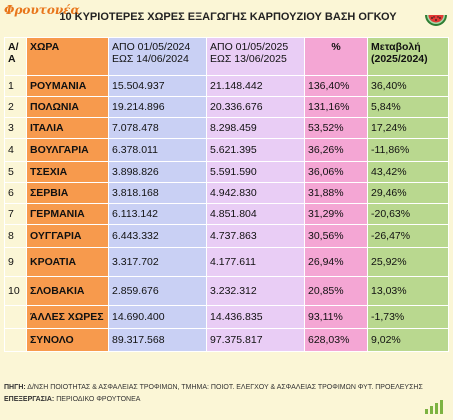  Describe the element at coordinates (67, 128) in the screenshot. I see `row-country: ΙΤΑΛΙΑ` at that location.